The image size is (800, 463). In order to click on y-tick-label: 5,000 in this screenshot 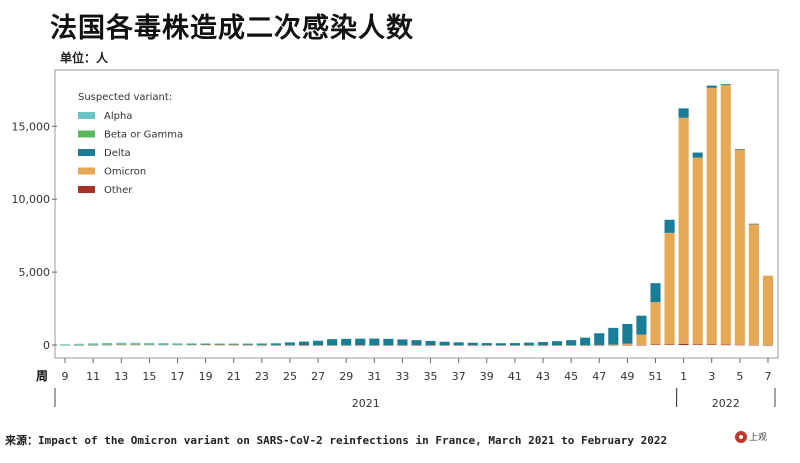, I will do `click(35, 272)`.